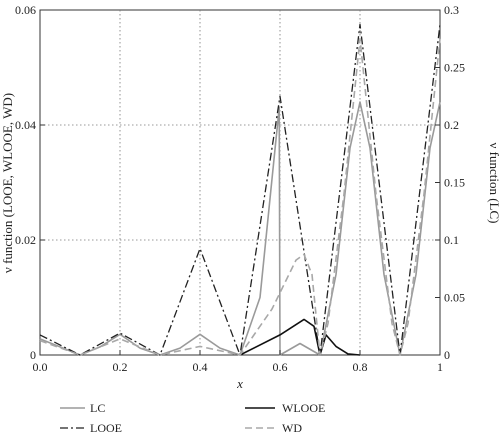 The width and height of the screenshot is (500, 436). Describe the element at coordinates (280, 367) in the screenshot. I see `x-tick-label-3: 0.6` at that location.